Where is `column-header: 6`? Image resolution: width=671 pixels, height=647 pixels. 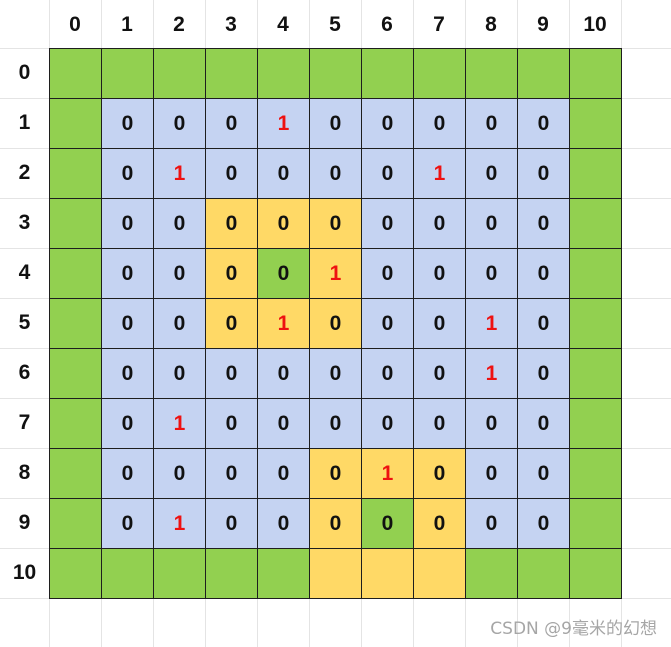
column-header: 6 is located at coordinates (387, 24).